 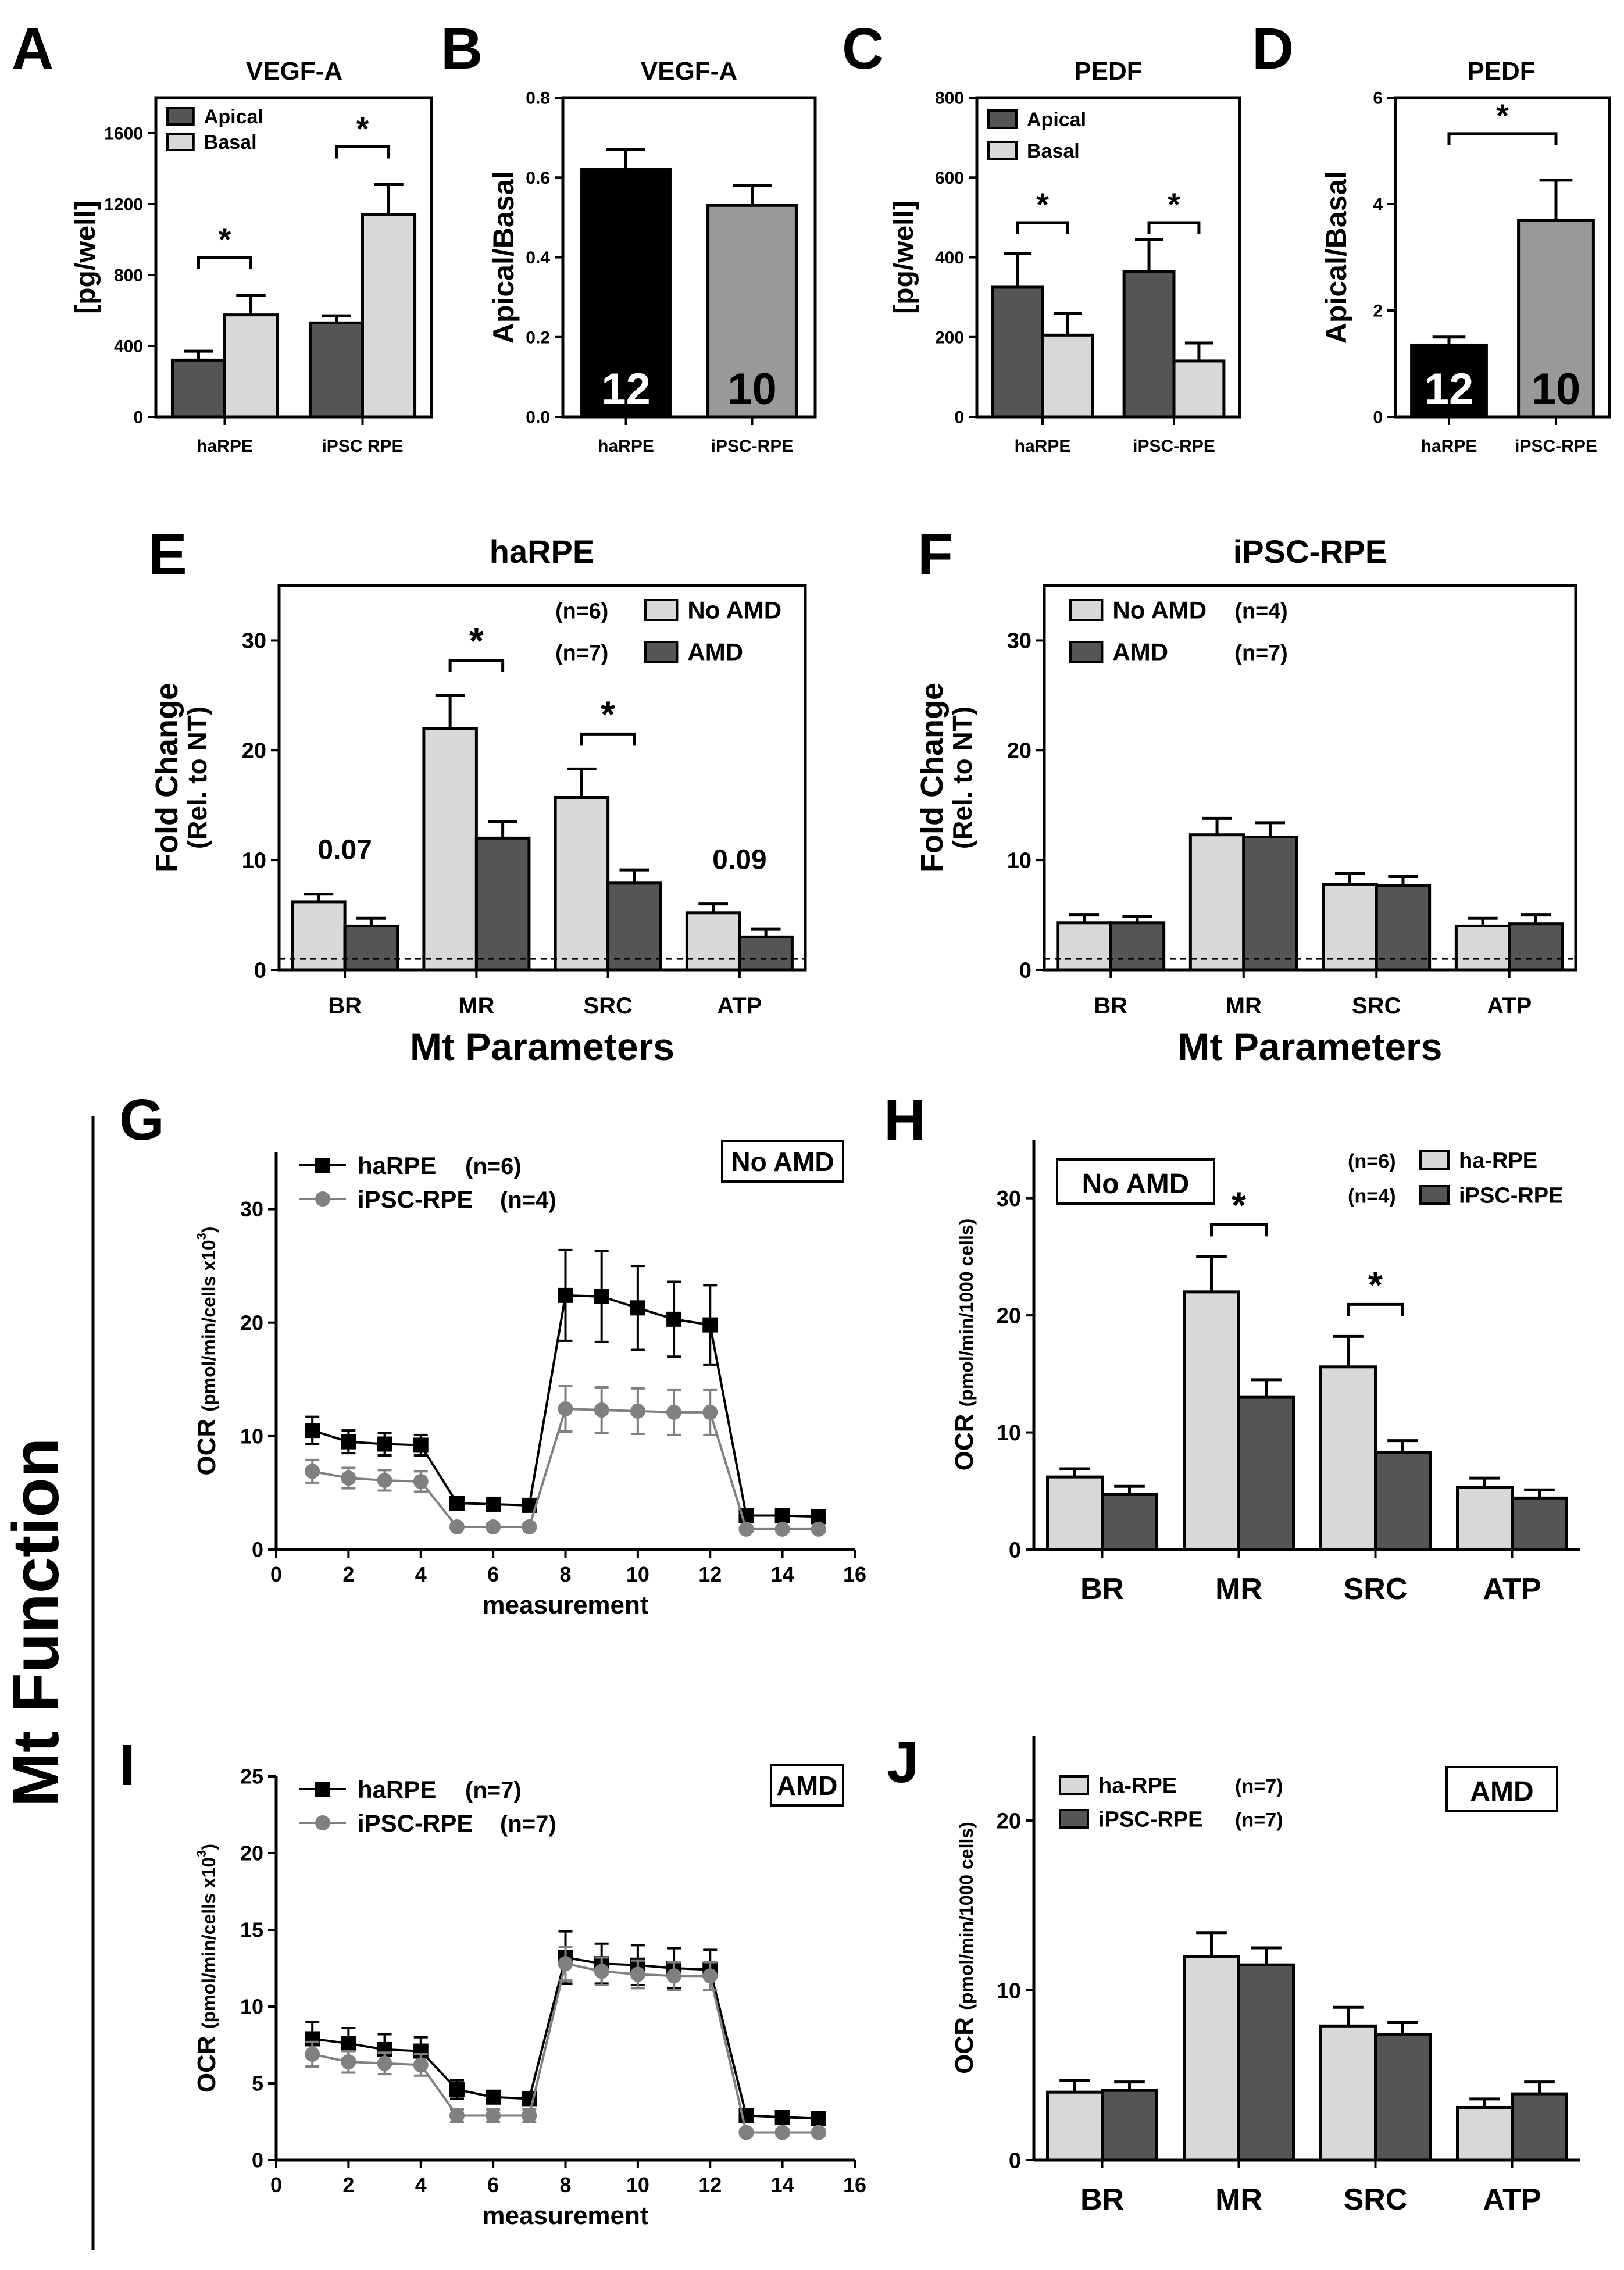 I want to click on x-tick-label: MR, so click(x=1244, y=1006).